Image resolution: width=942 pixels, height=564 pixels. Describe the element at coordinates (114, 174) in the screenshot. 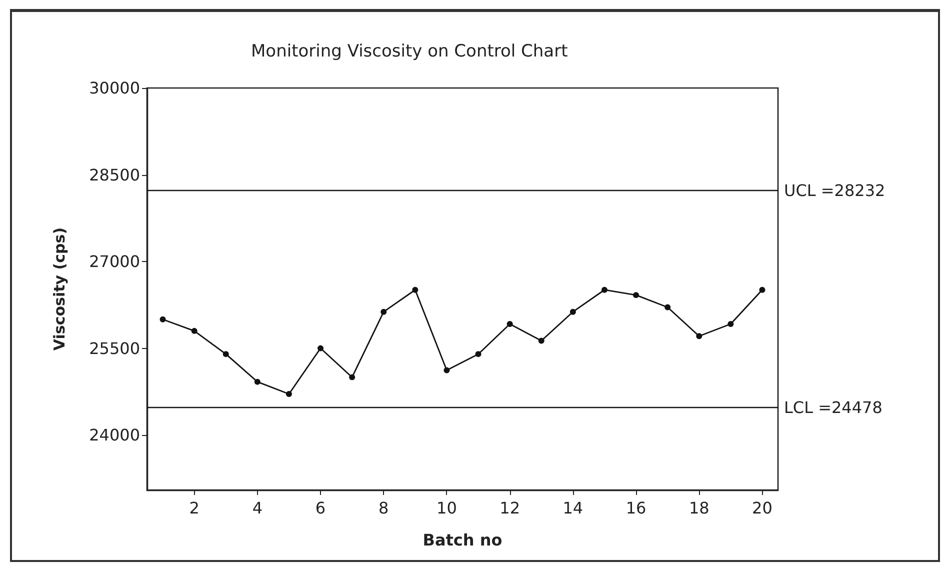

I see `y-tick-label: 28500` at that location.